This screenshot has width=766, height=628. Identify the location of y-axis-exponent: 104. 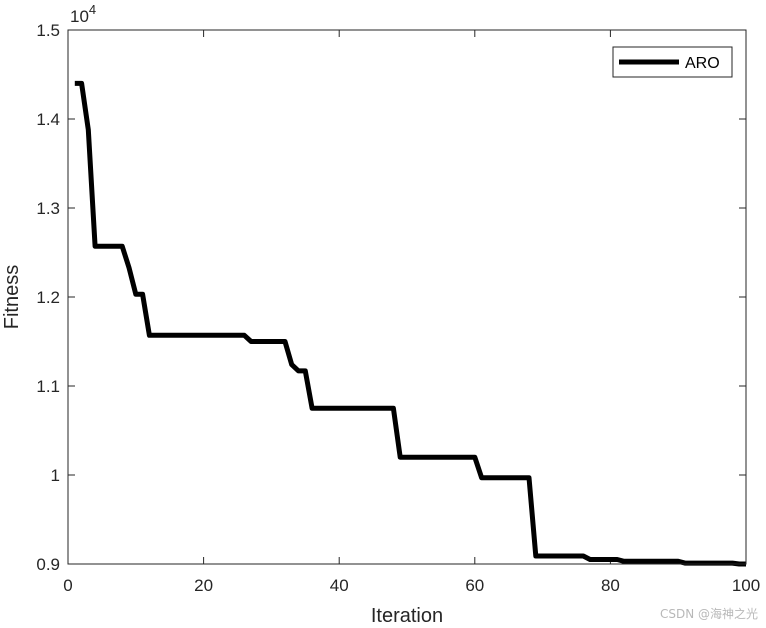
(83, 14).